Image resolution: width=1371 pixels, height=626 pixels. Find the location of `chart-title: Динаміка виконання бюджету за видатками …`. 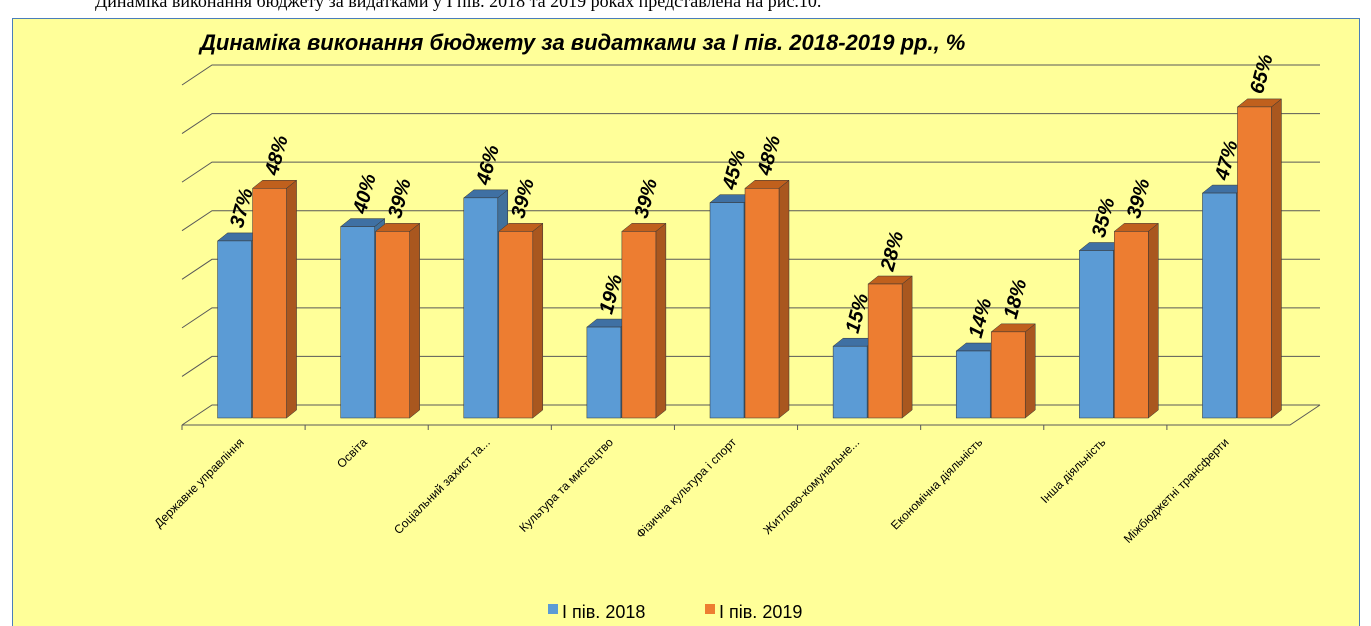

chart-title: Динаміка виконання бюджету за видатками … is located at coordinates (581, 42).